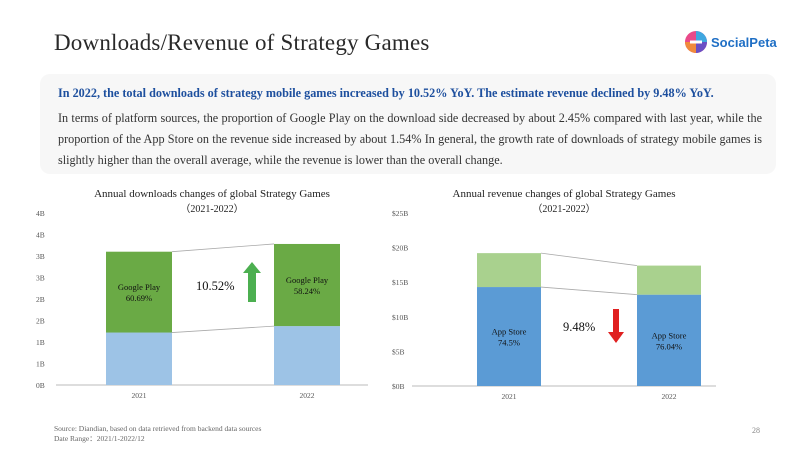 This screenshot has width=800, height=450. I want to click on chart1-bar-2021-other, so click(139, 358).